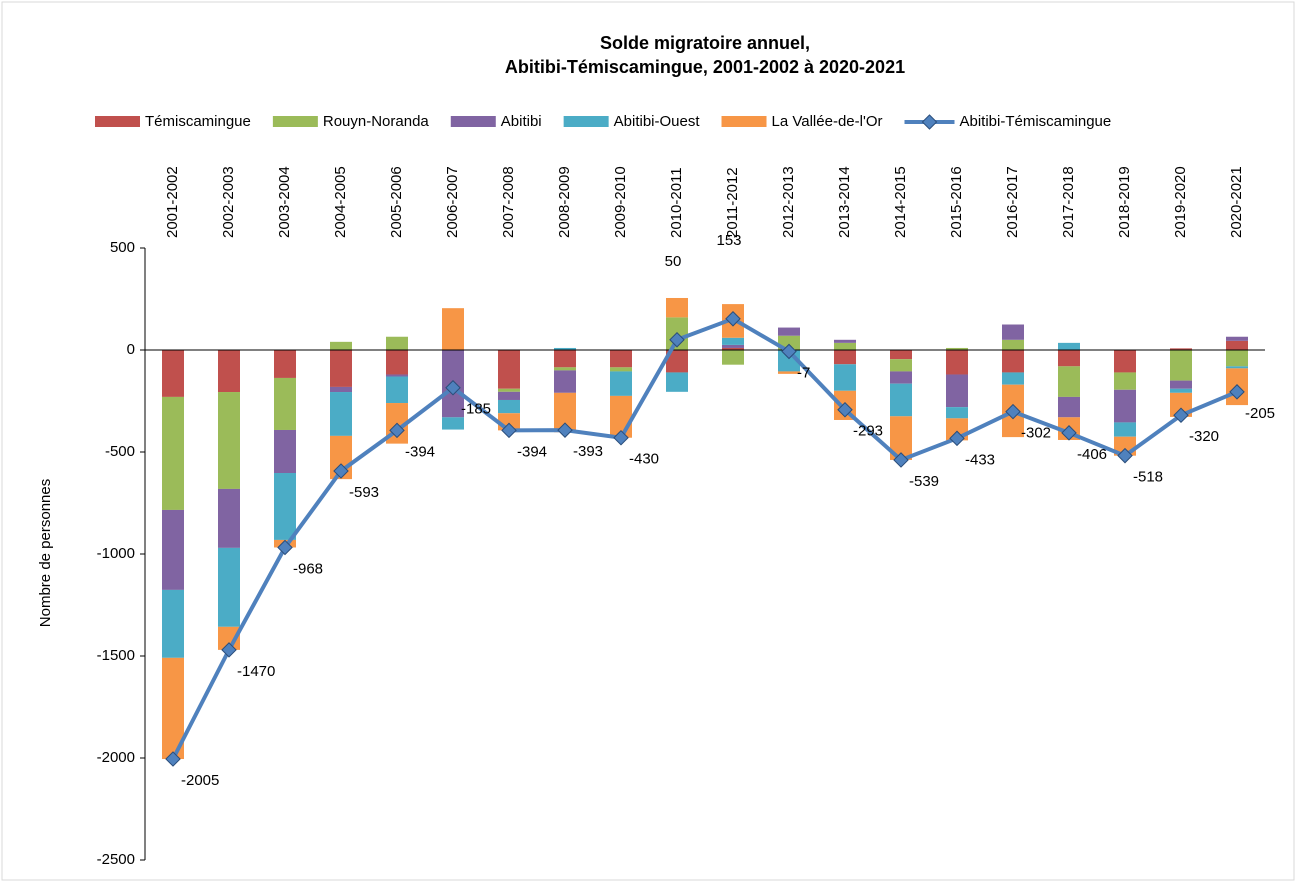 This screenshot has width=1296, height=887. Describe the element at coordinates (116, 757) in the screenshot. I see `y-tick-label: -2000` at that location.